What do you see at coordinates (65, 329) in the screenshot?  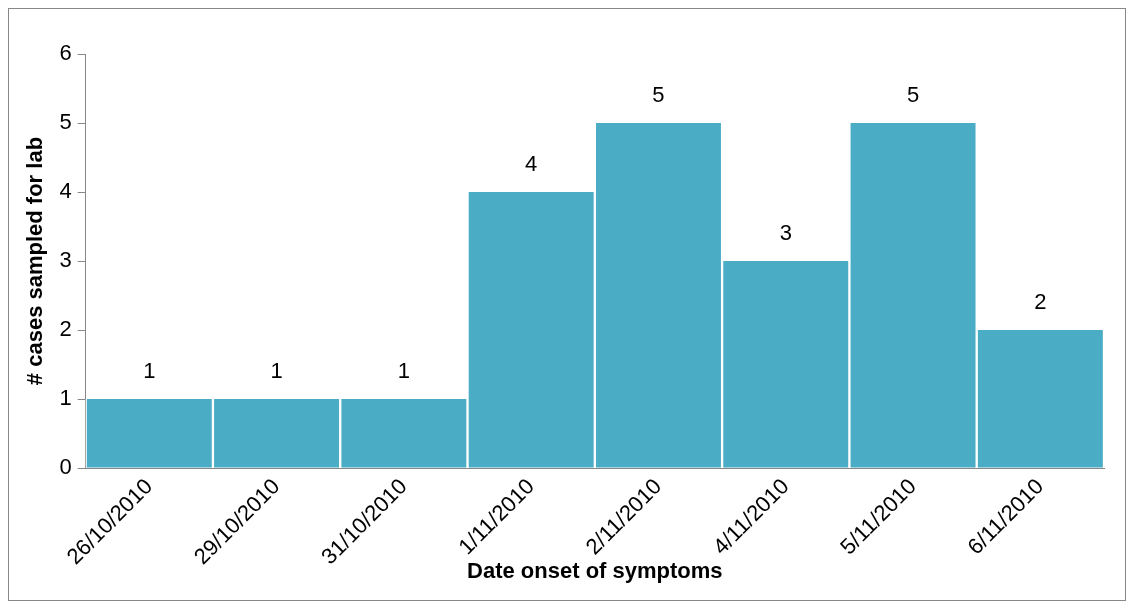 I see `y-tick-label: 2` at bounding box center [65, 329].